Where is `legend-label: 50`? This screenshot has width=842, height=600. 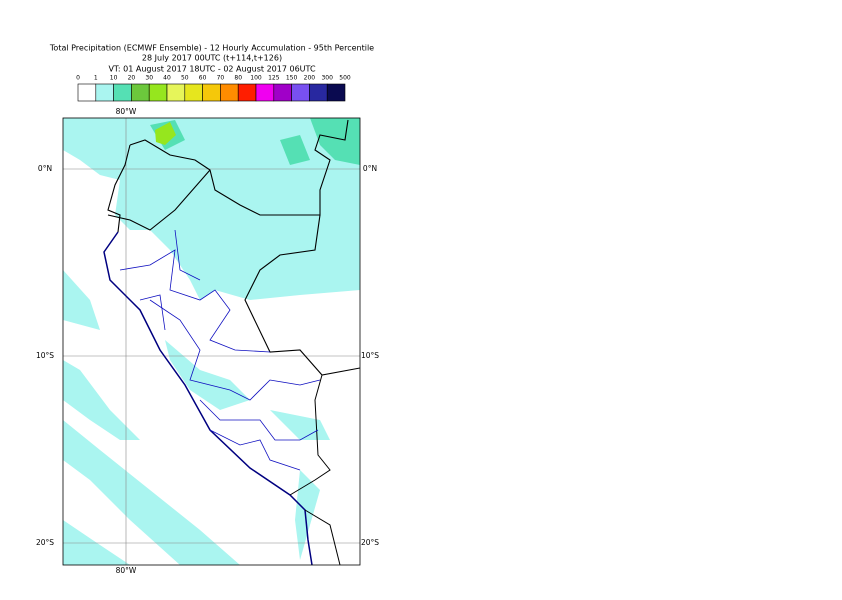
legend-label: 50 is located at coordinates (185, 78).